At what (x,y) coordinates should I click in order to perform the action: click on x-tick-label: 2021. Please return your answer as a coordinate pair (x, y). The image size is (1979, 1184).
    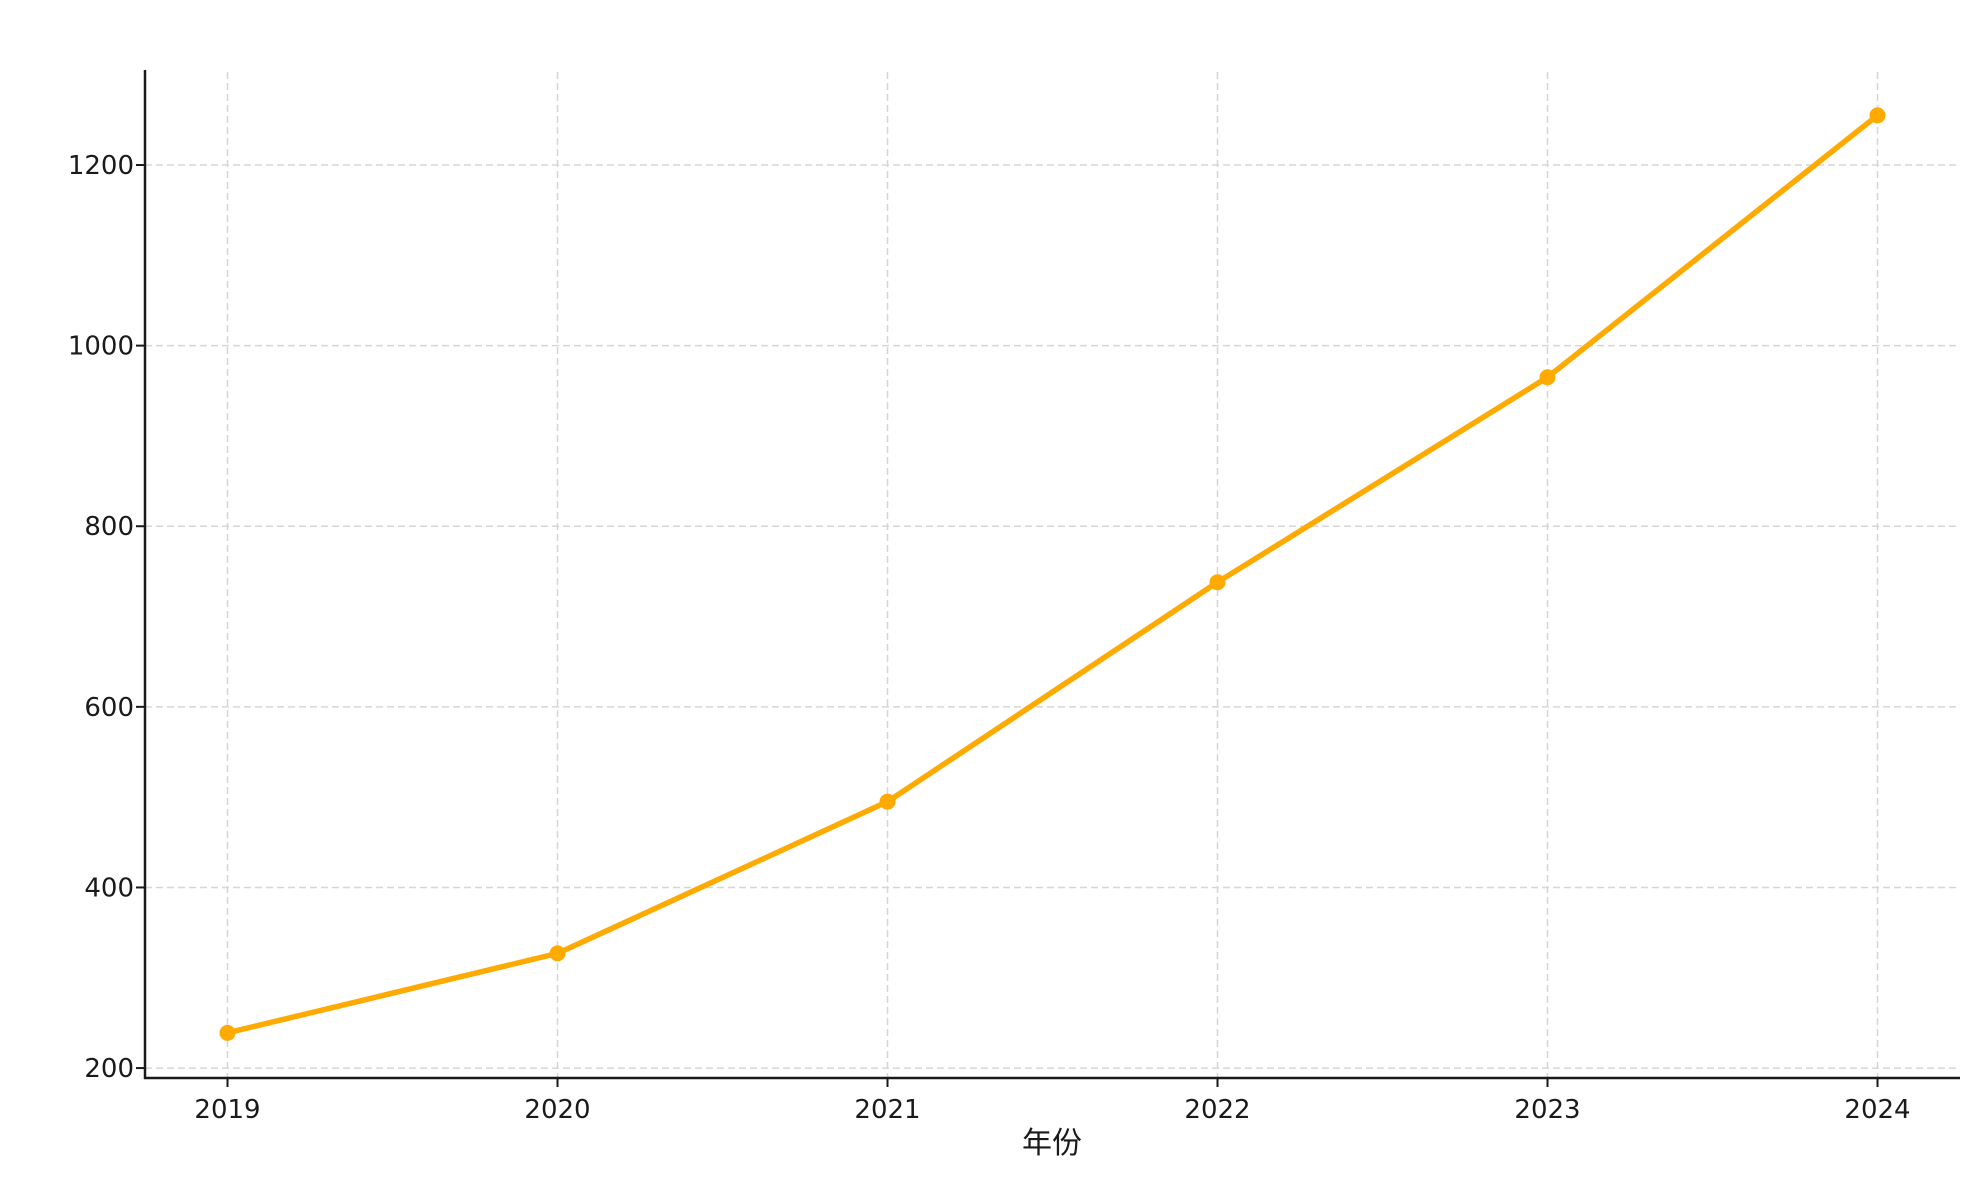
    Looking at the image, I should click on (887, 1110).